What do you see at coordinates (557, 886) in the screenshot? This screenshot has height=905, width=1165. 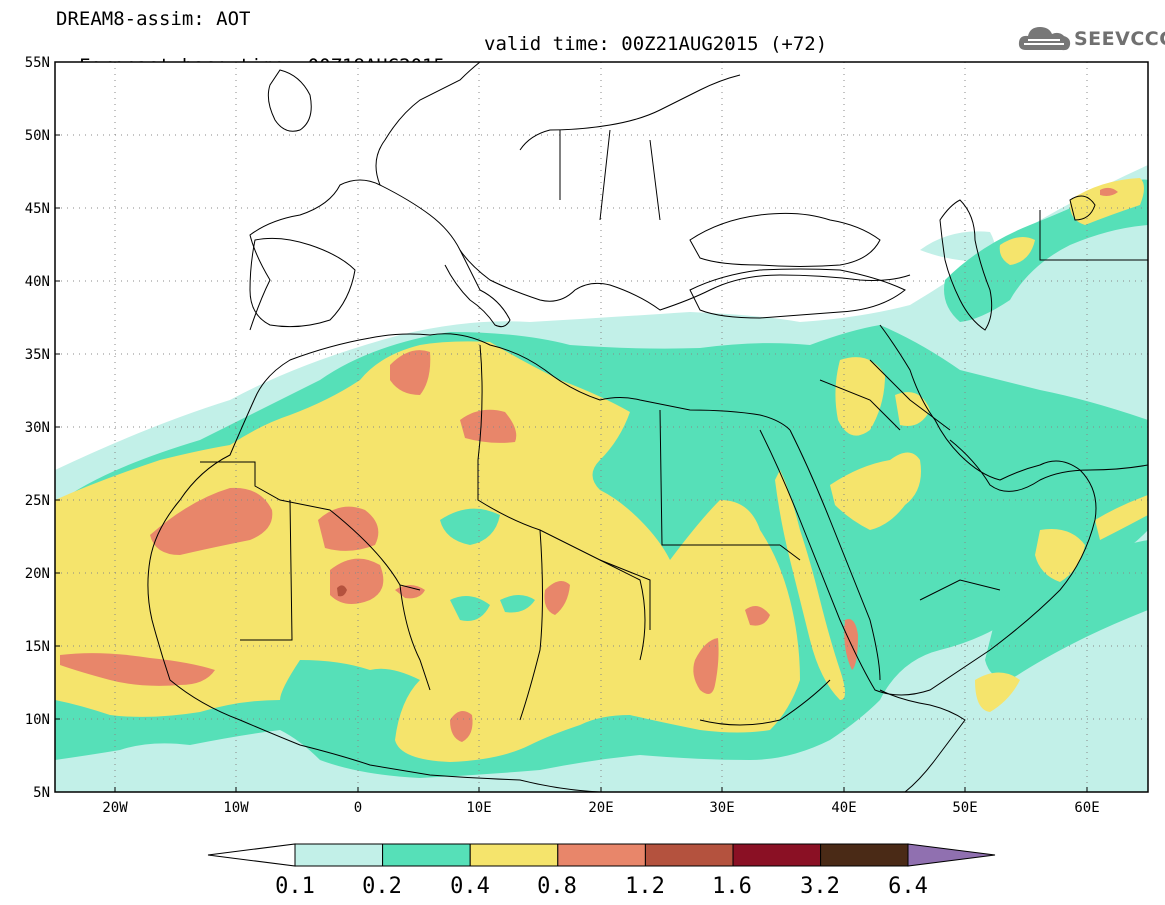 I see `colorbar-label: 0.8` at bounding box center [557, 886].